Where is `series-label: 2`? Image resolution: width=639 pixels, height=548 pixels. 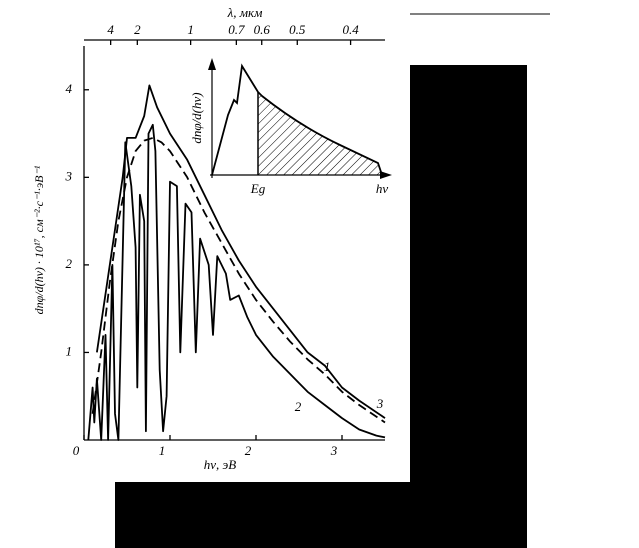
series-label: 2 is located at coordinates (298, 406).